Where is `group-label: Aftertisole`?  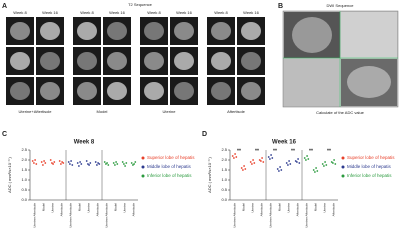 group-label: Aftertisole is located at coordinates (236, 111).